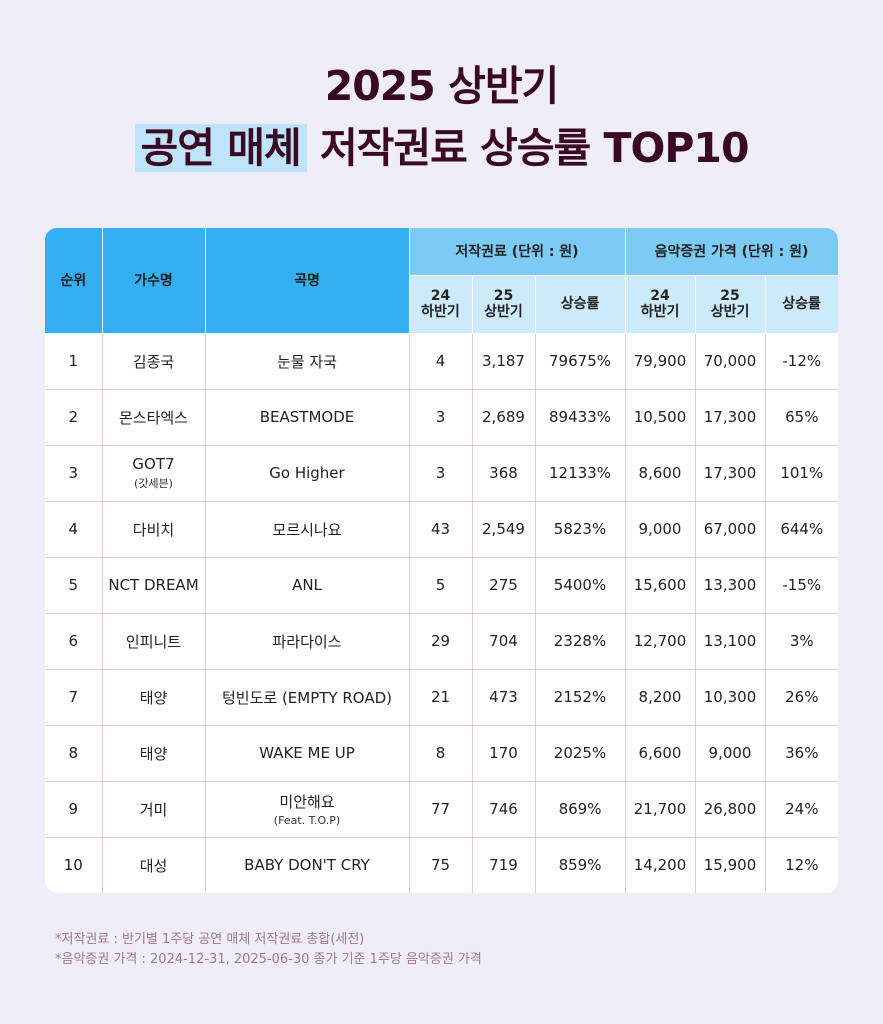 This screenshot has height=1024, width=883. What do you see at coordinates (580, 361) in the screenshot?
I see `cell-royalty-rate: 79675%` at bounding box center [580, 361].